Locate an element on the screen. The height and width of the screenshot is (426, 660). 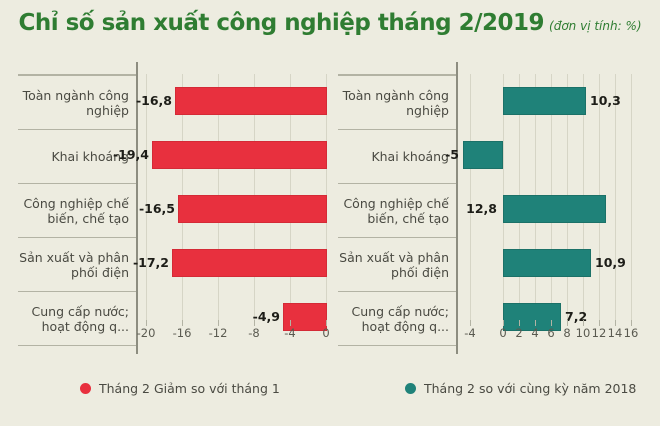
left-bar-row-3: -17,2 is located at coordinates (231, 263).